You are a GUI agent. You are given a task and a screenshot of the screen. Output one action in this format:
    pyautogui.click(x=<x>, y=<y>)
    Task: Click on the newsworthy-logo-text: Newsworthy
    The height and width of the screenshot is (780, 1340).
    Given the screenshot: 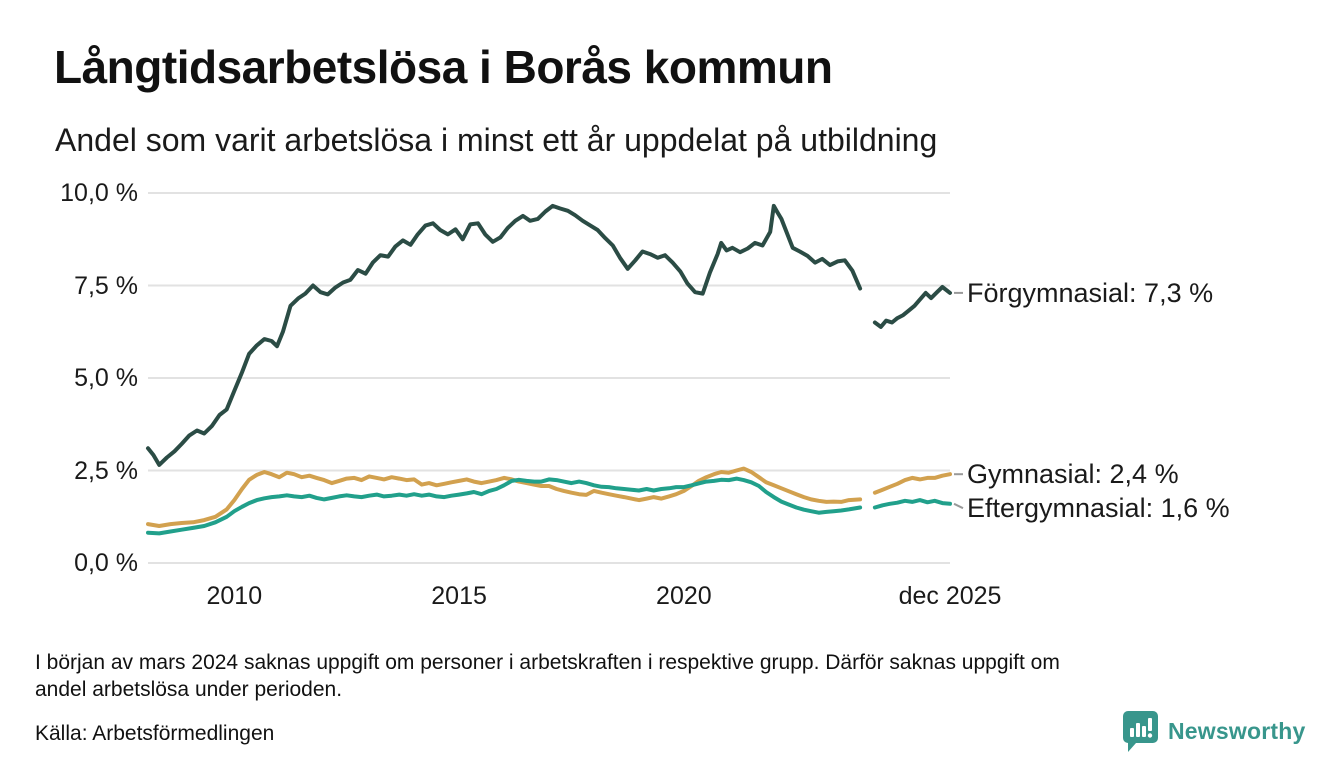 What is the action you would take?
    pyautogui.click(x=1237, y=731)
    